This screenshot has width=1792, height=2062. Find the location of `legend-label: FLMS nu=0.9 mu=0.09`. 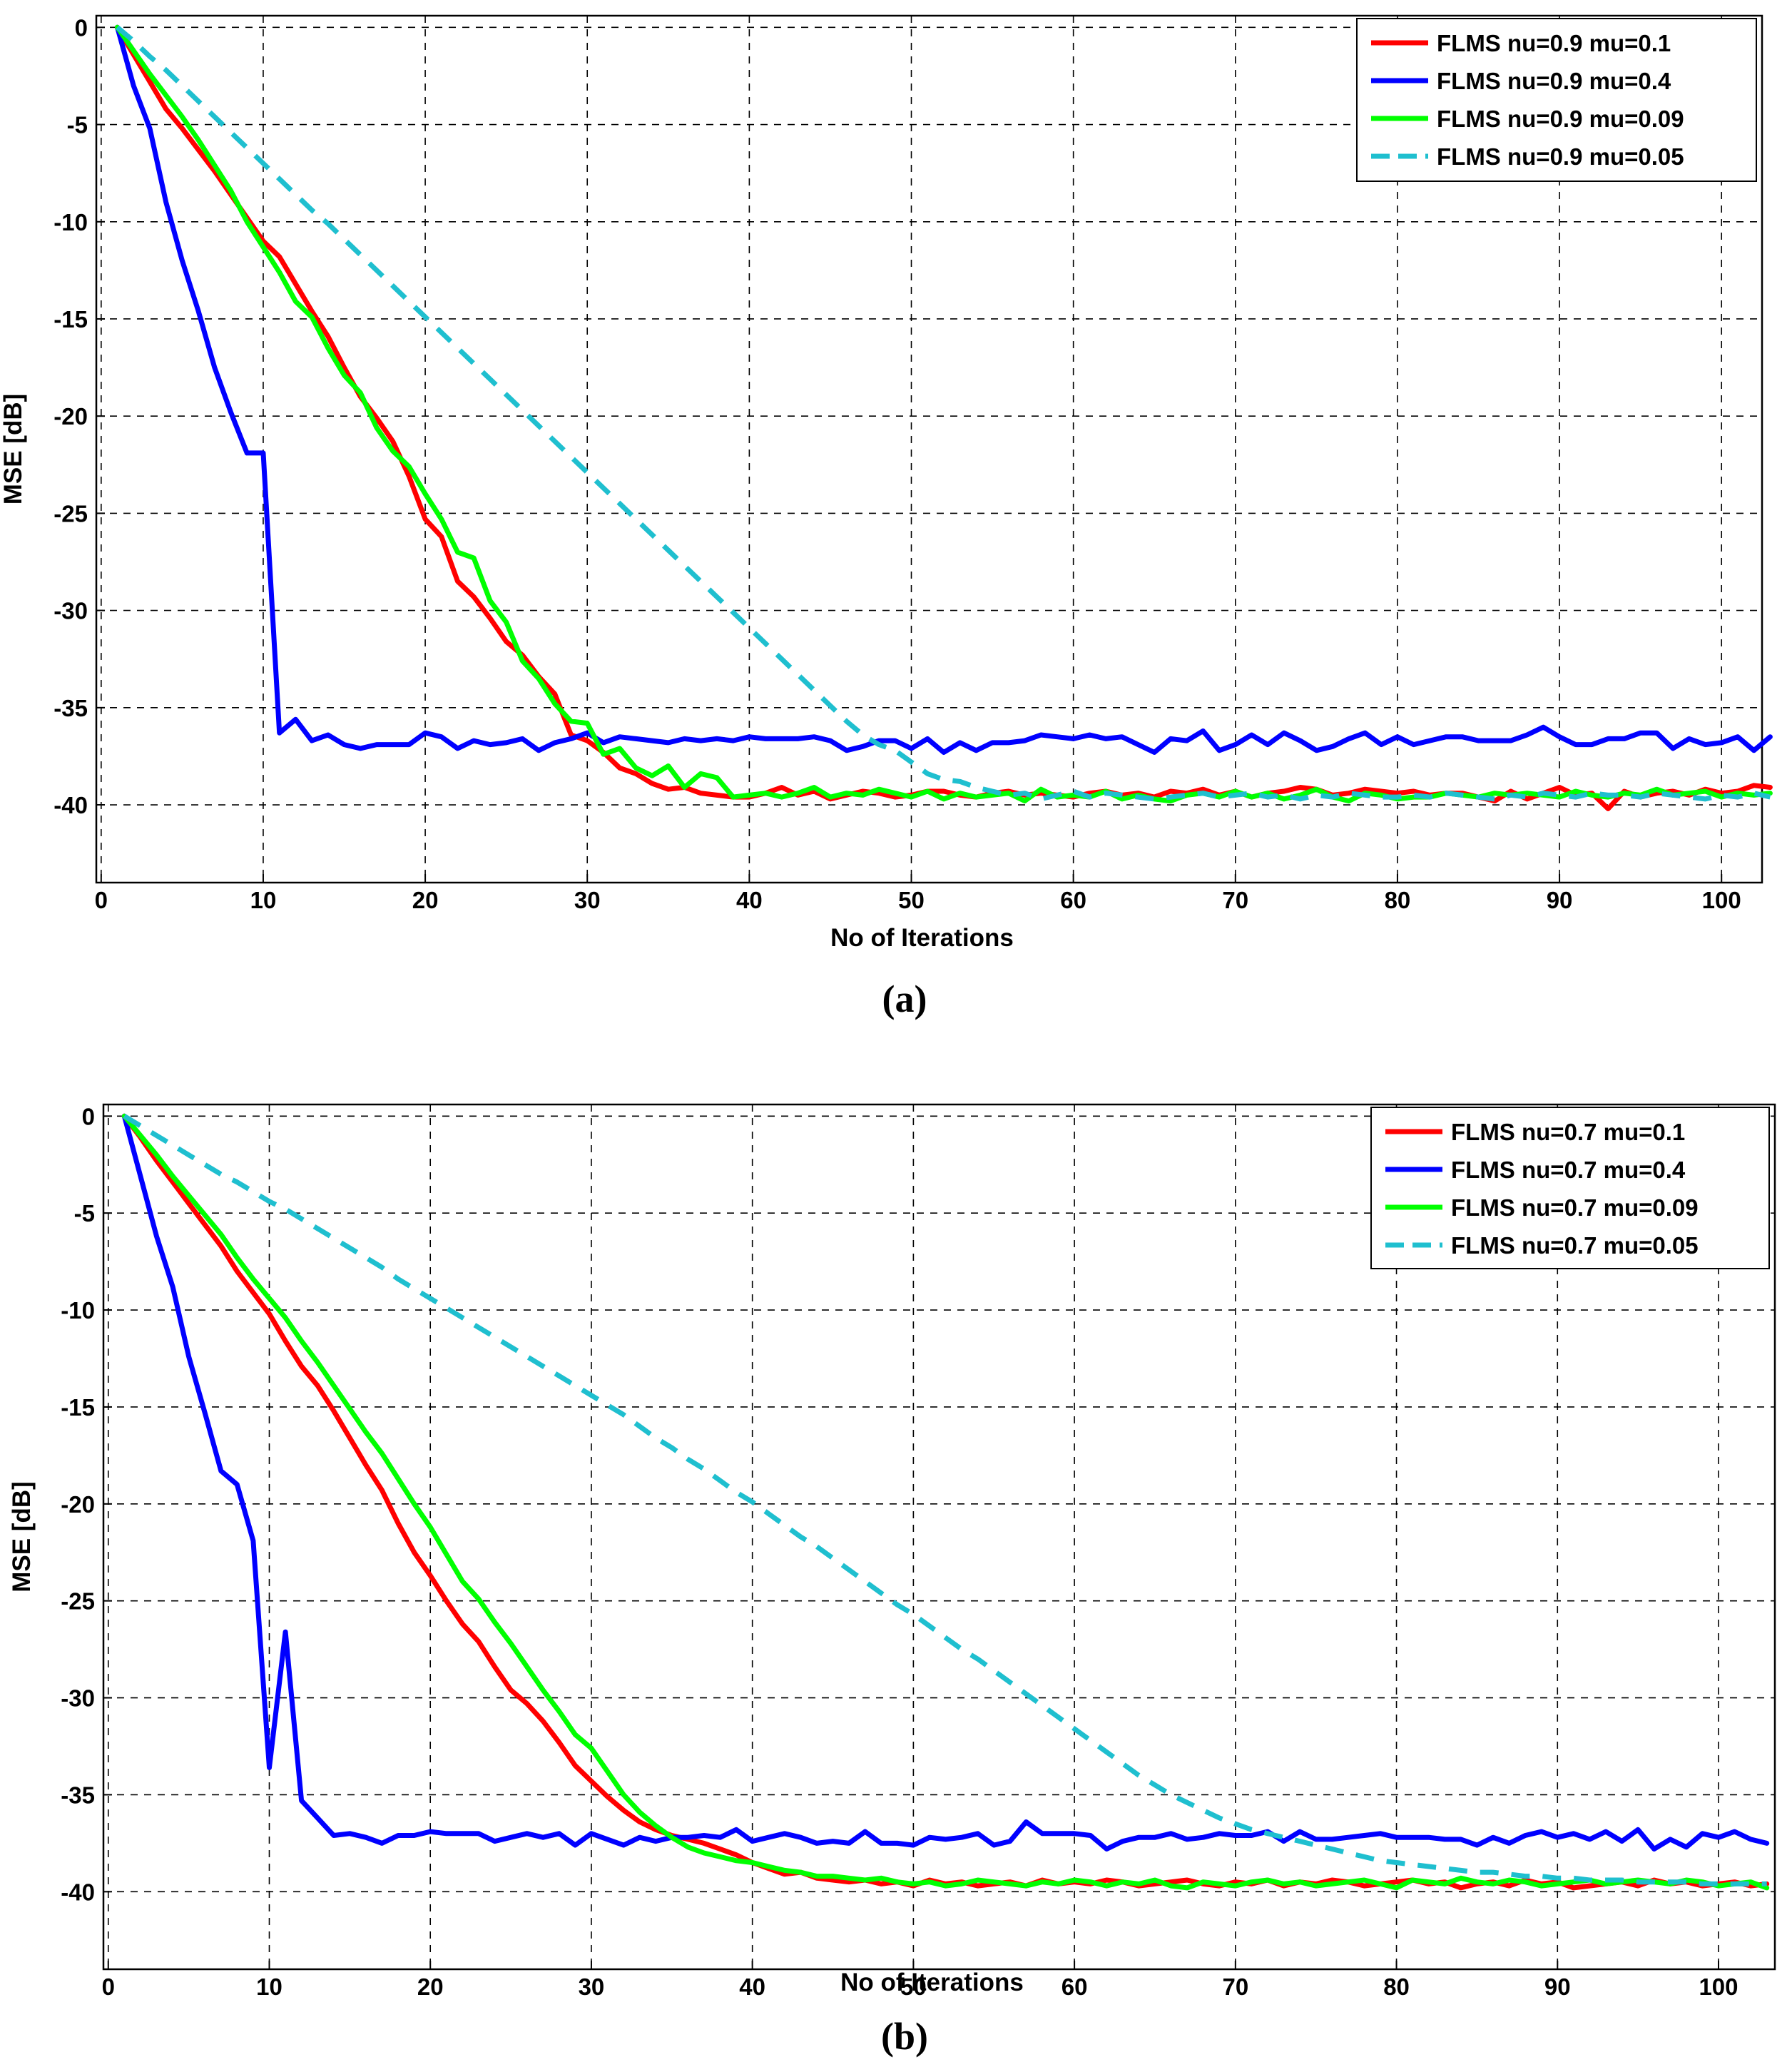

legend-label: FLMS nu=0.9 mu=0.09 is located at coordinates (1560, 119).